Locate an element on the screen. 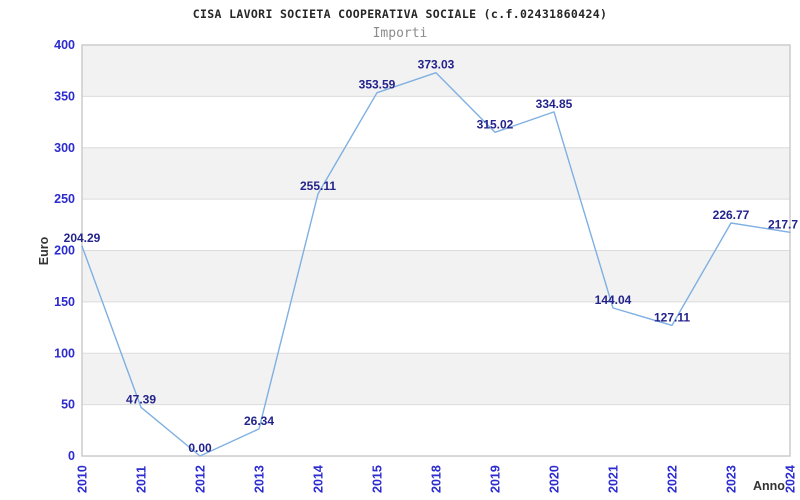 The height and width of the screenshot is (500, 800). data-point-label: 334.85 is located at coordinates (554, 104).